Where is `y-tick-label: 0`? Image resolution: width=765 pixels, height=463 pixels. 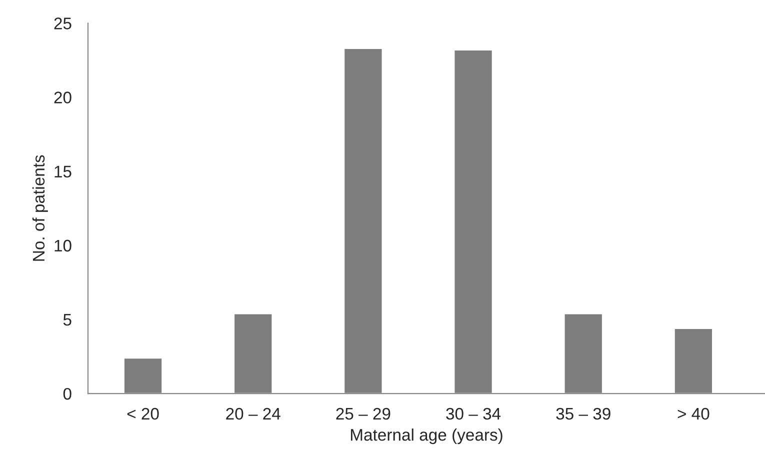
y-tick-label: 0 is located at coordinates (67, 394).